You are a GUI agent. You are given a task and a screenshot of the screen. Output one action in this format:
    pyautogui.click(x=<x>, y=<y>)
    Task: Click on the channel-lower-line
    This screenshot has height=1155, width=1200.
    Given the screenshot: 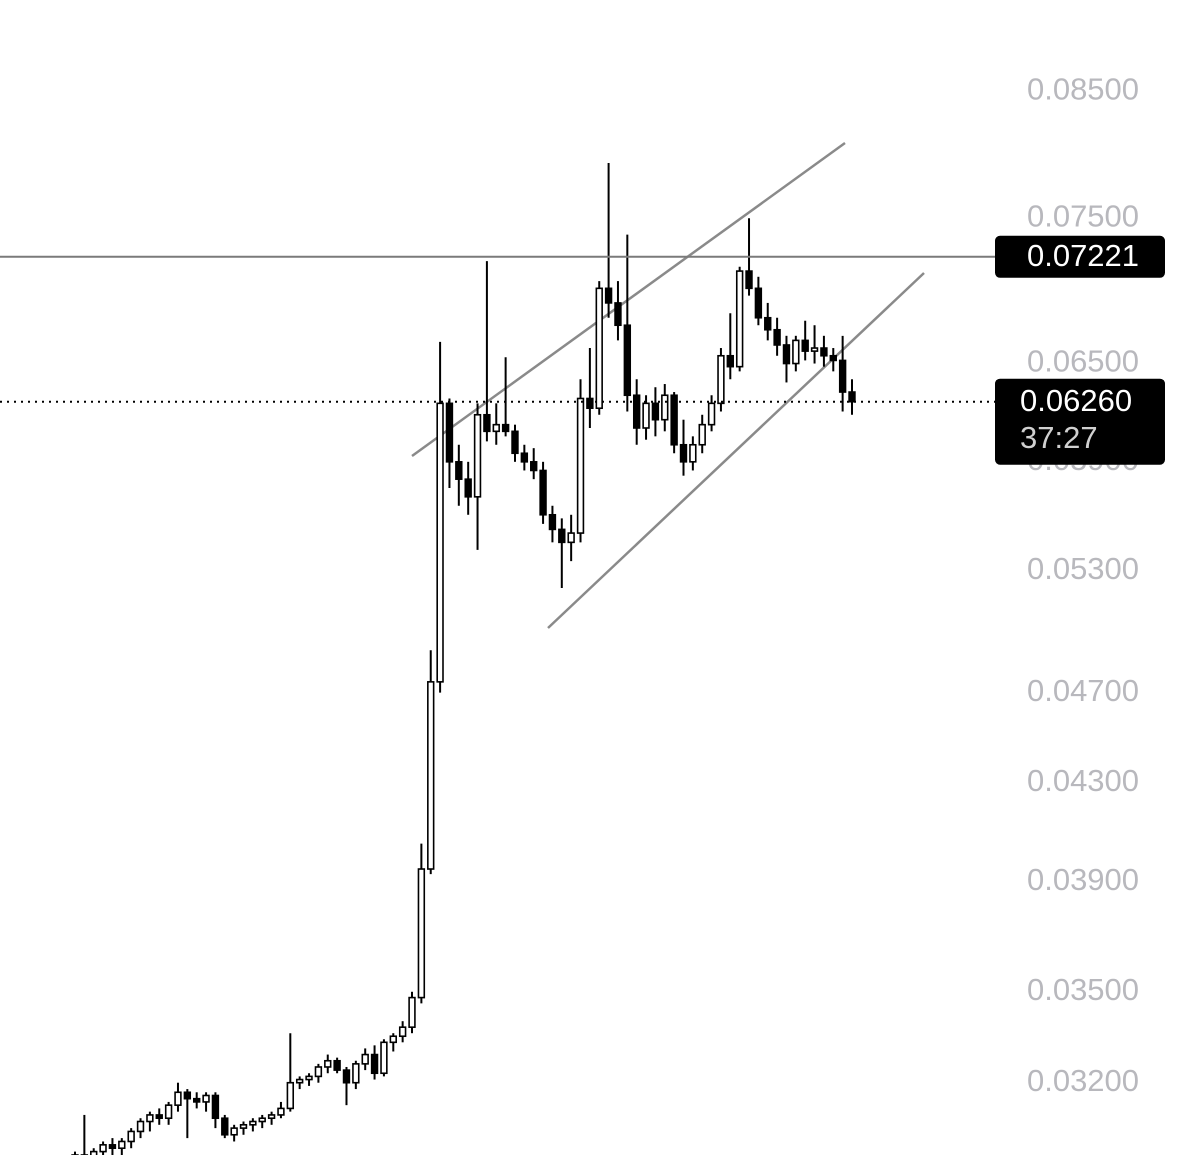 What is the action you would take?
    pyautogui.click(x=736, y=450)
    